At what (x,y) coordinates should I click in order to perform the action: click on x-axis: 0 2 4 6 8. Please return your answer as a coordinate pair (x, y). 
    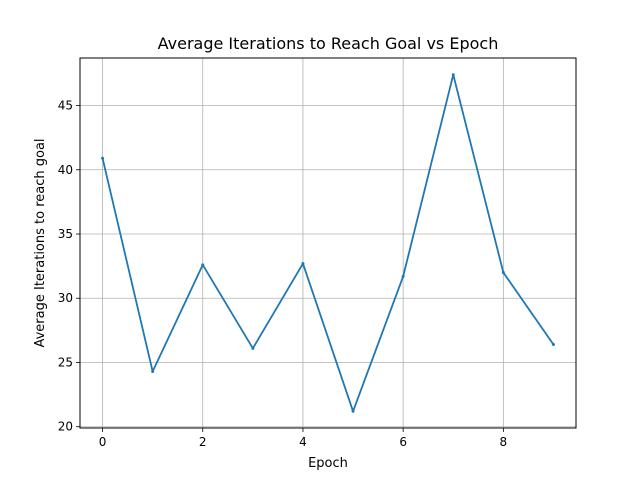
    Looking at the image, I should click on (303, 438).